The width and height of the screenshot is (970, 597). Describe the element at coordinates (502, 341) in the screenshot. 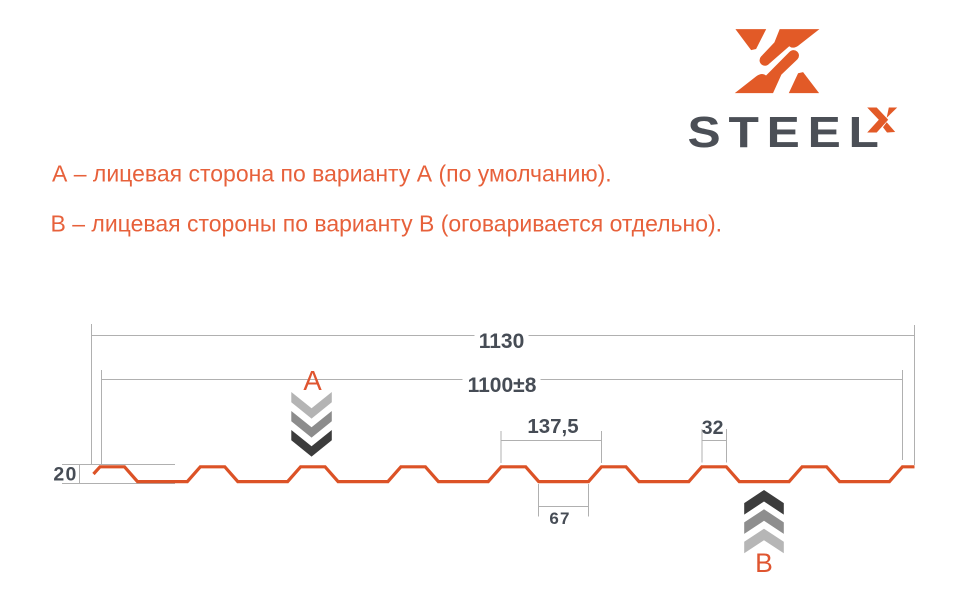

I see `svg-text: 1130` at that location.